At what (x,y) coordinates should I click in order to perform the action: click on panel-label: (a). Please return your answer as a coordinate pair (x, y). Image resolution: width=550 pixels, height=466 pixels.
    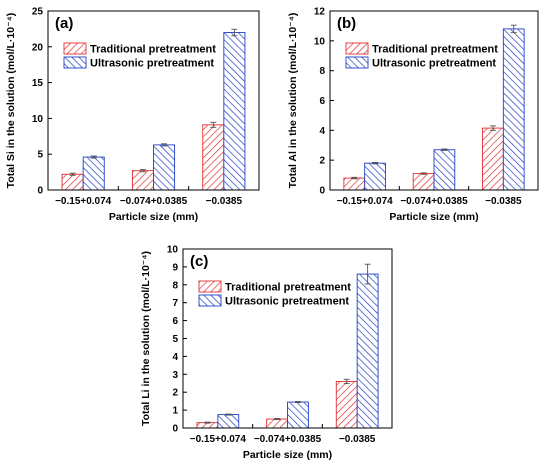
    Looking at the image, I should click on (64, 23).